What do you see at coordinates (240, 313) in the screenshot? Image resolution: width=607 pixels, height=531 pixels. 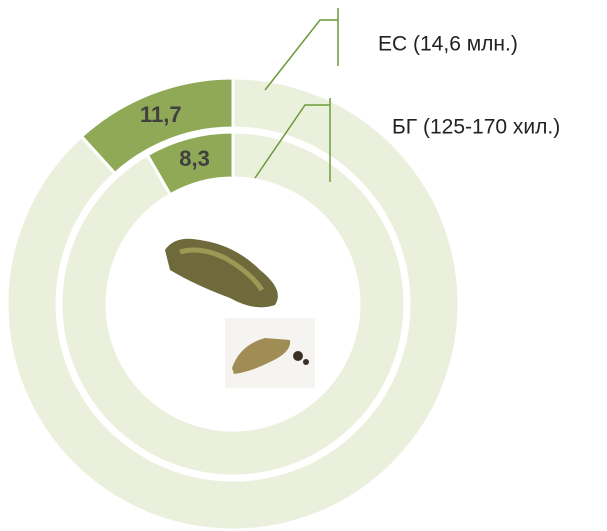 I see `decorative-images` at bounding box center [240, 313].